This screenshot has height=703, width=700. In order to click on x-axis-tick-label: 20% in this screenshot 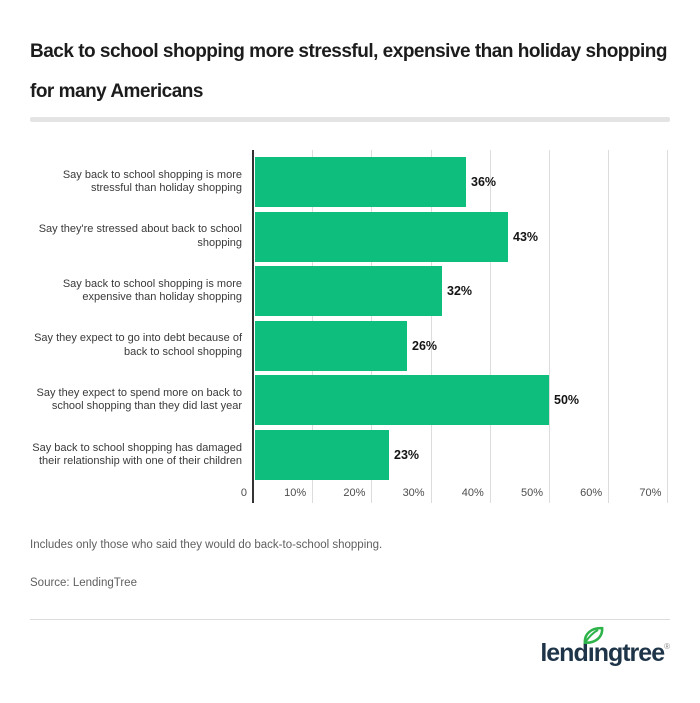, I will do `click(354, 493)`.